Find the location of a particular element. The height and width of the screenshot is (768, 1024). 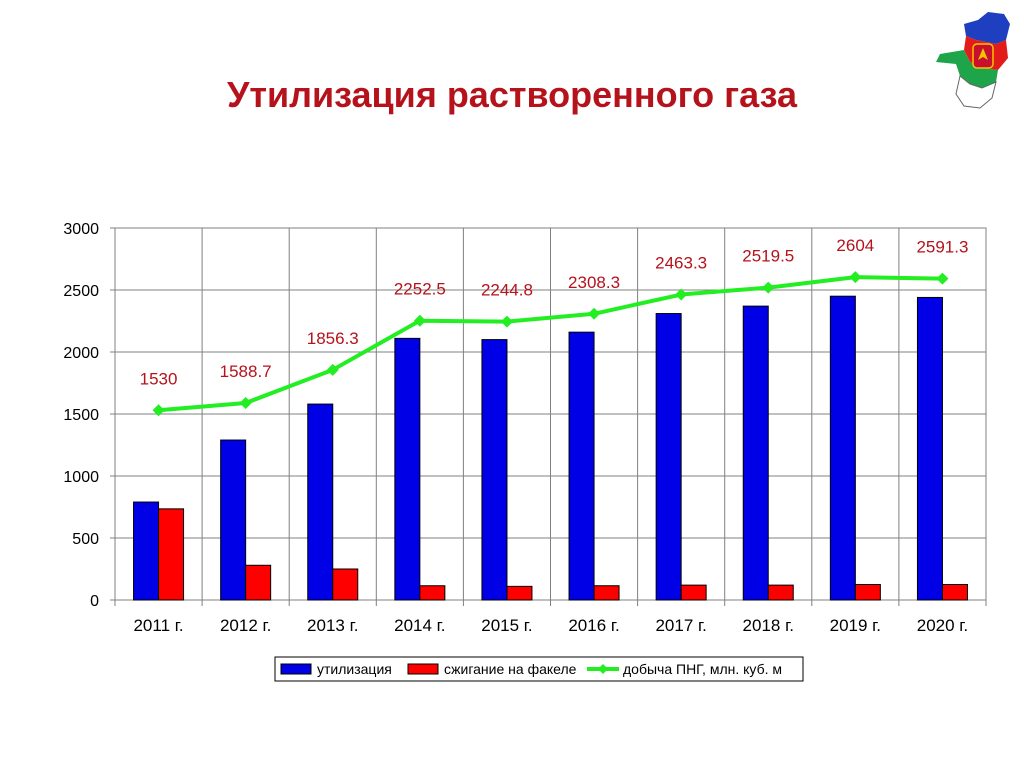

y-tick-label: 2500 is located at coordinates (81, 291).